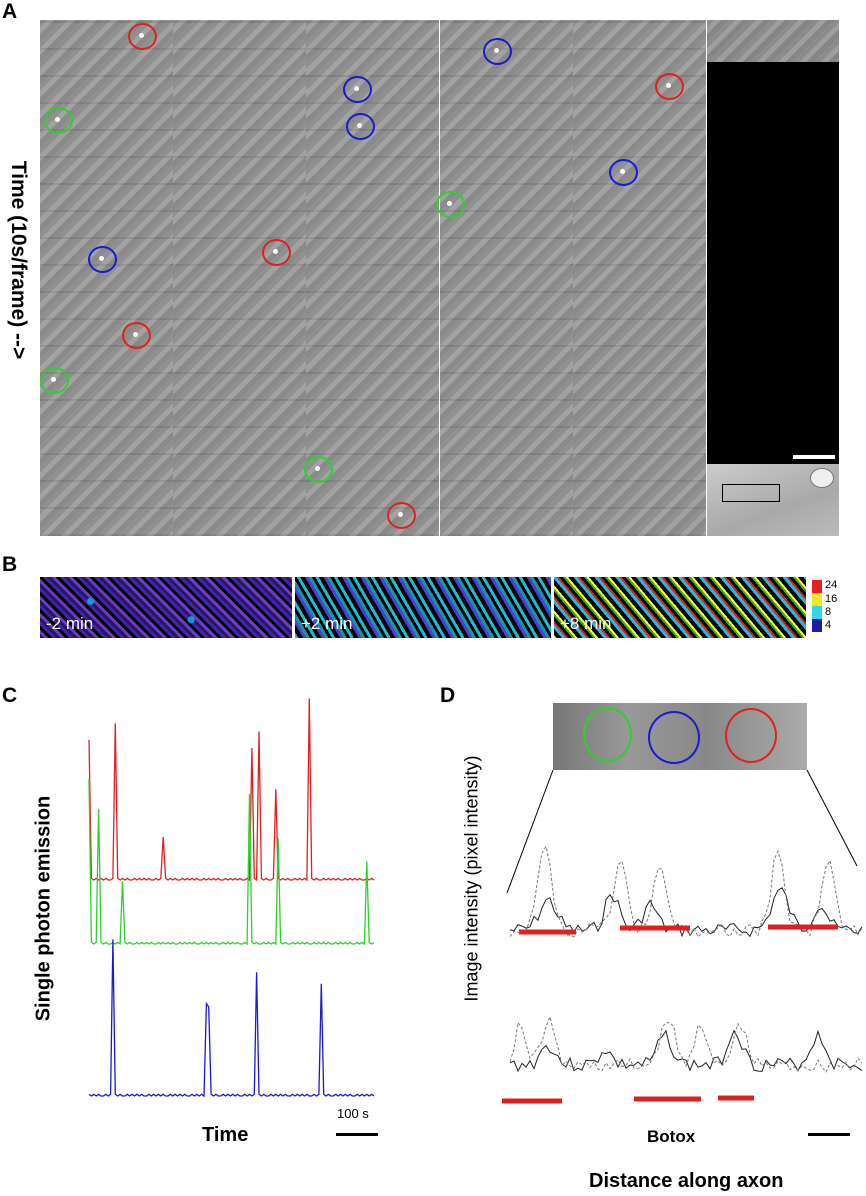 This screenshot has height=1196, width=866. What do you see at coordinates (43, 908) in the screenshot?
I see `panel-c-ylabel: Single photon emission` at bounding box center [43, 908].